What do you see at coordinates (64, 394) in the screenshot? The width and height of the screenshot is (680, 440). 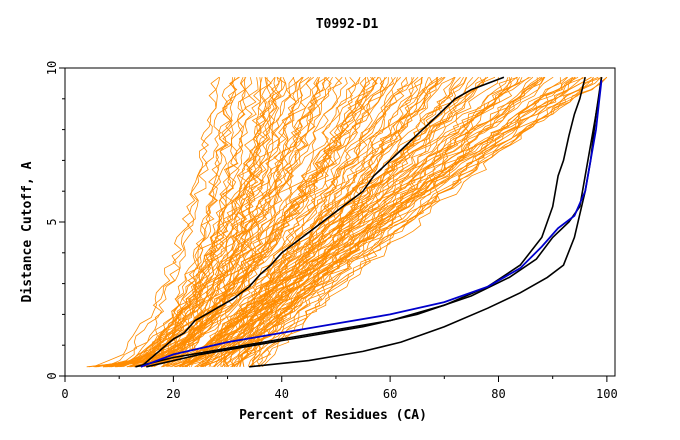 I see `x-tick-label: 0` at bounding box center [64, 394].